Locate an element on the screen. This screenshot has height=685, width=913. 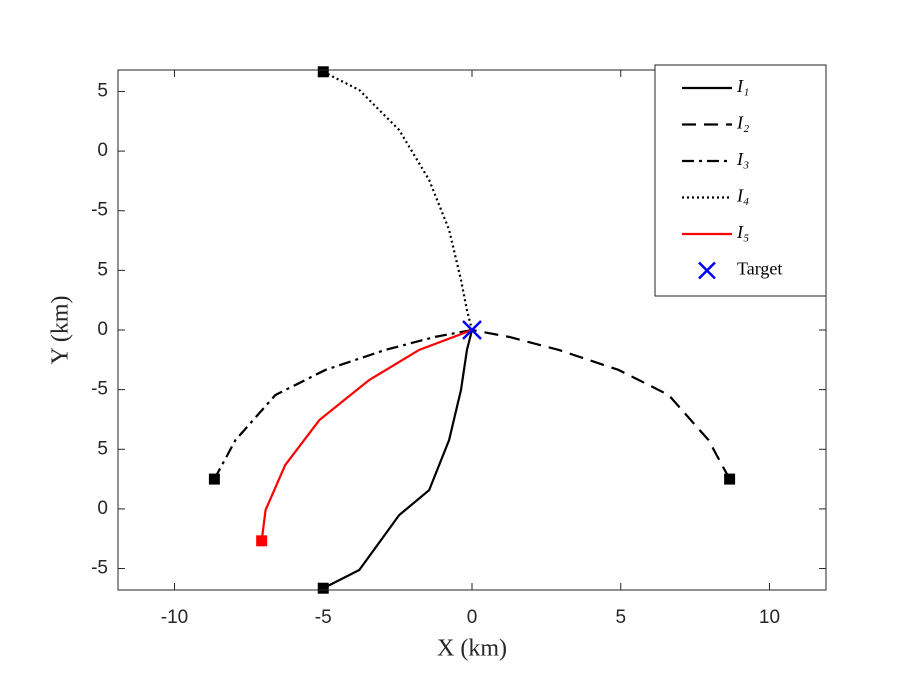
legend-label: I₄ is located at coordinates (742, 196).